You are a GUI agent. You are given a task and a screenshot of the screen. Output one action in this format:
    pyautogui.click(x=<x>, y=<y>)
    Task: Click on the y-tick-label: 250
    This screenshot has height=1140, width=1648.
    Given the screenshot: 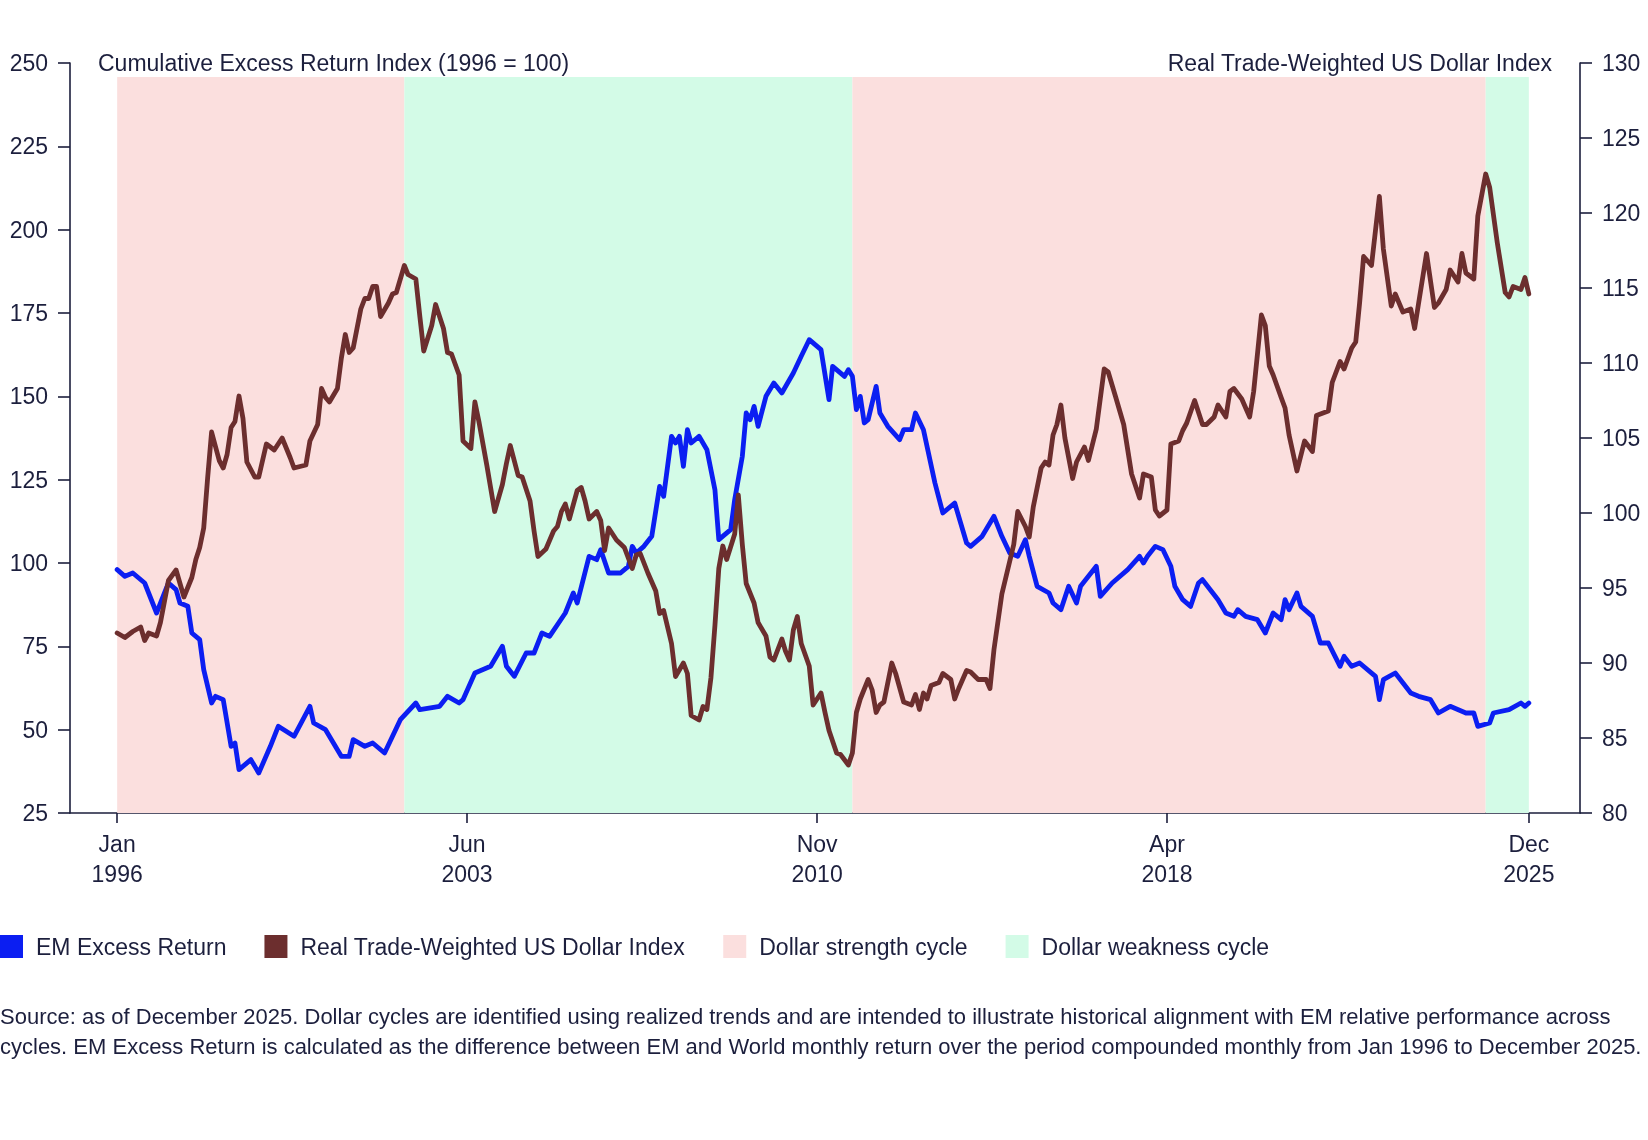 What is the action you would take?
    pyautogui.click(x=28, y=63)
    